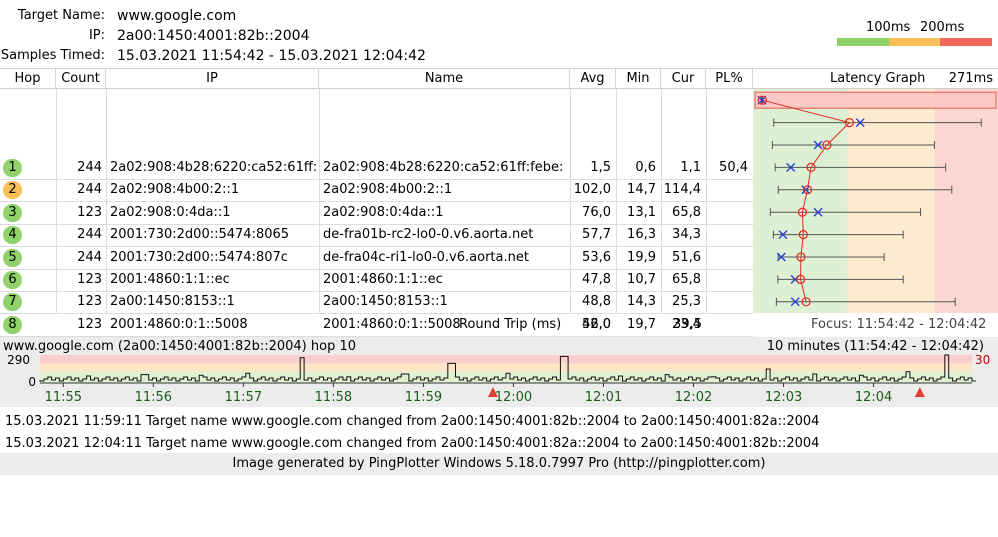 The height and width of the screenshot is (537, 998). Describe the element at coordinates (596, 212) in the screenshot. I see `hop-avg: 76,0` at that location.